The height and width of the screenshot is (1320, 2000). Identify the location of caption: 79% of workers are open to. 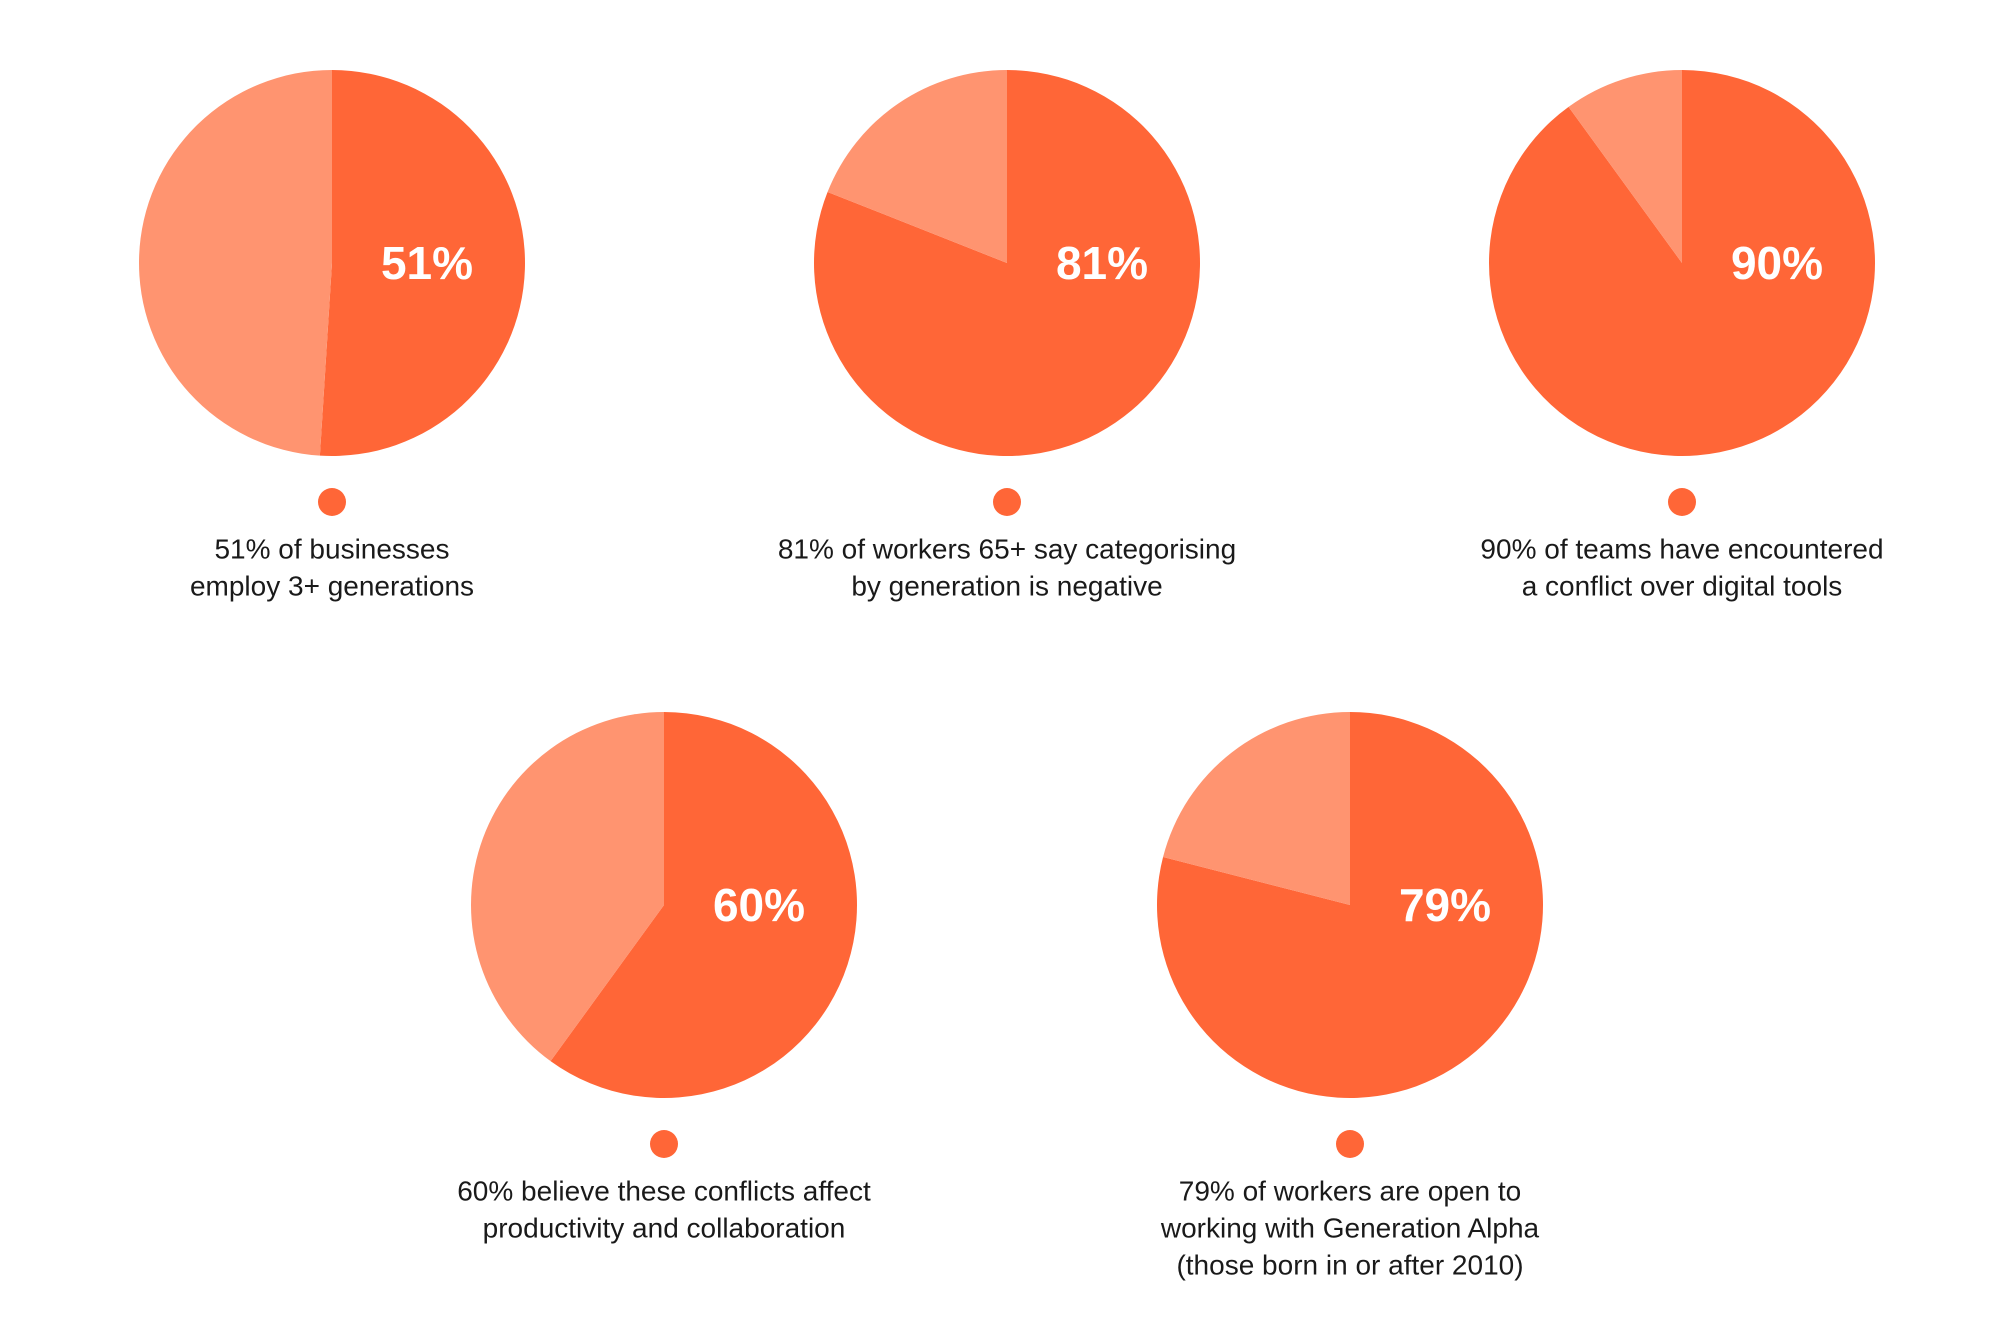
(1350, 1190).